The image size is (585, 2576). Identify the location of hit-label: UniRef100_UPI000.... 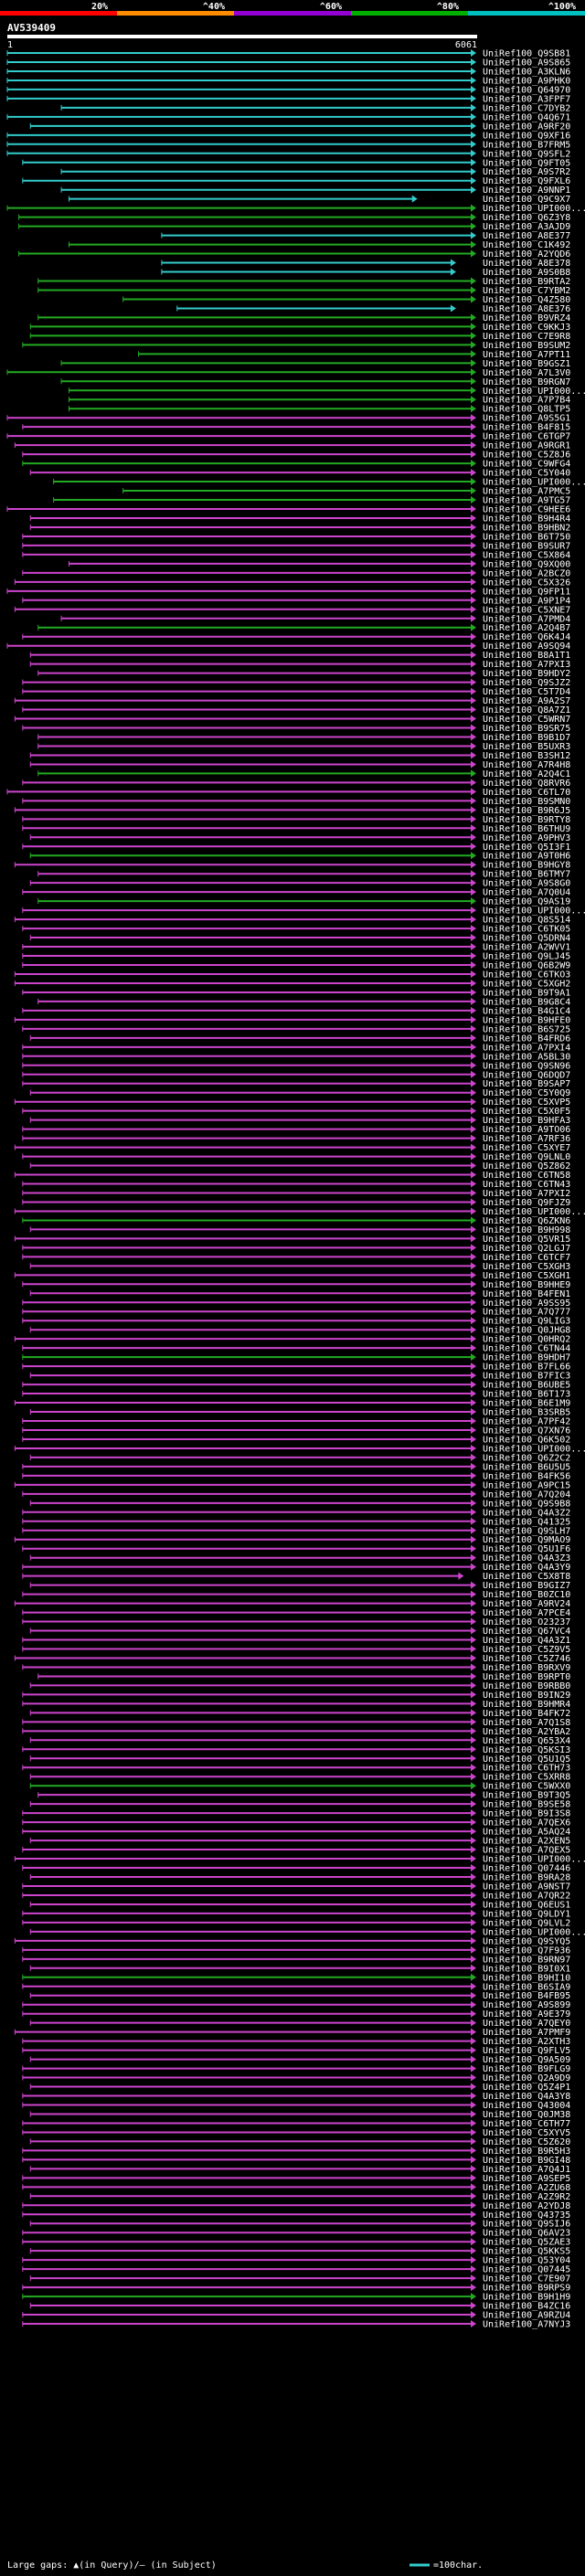
(534, 911).